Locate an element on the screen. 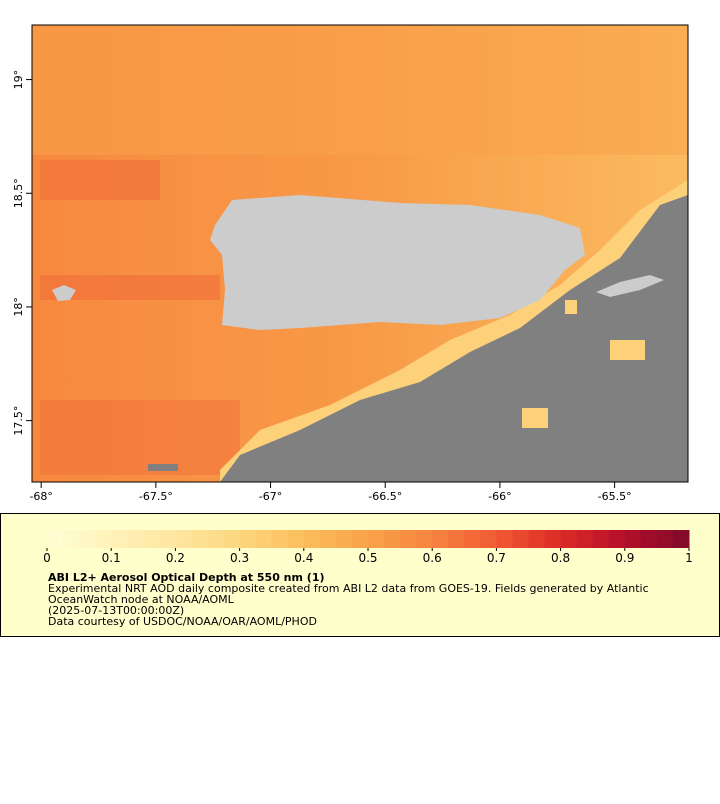 This screenshot has height=804, width=720. colorbar-tick-label: 1 is located at coordinates (689, 558).